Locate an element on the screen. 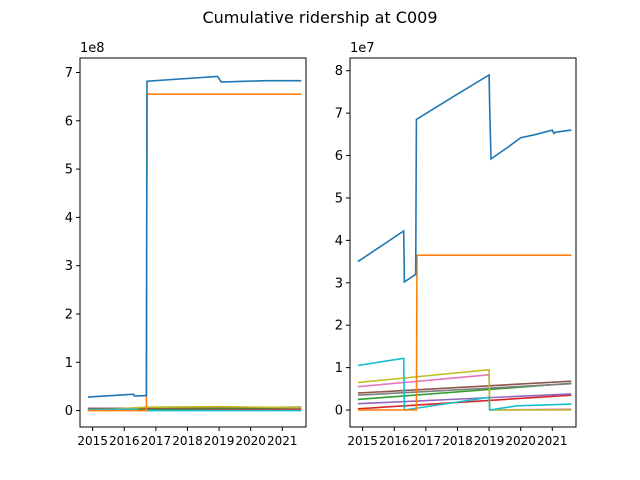 This screenshot has height=480, width=640. left-y-tick-label: 4 is located at coordinates (69, 218).